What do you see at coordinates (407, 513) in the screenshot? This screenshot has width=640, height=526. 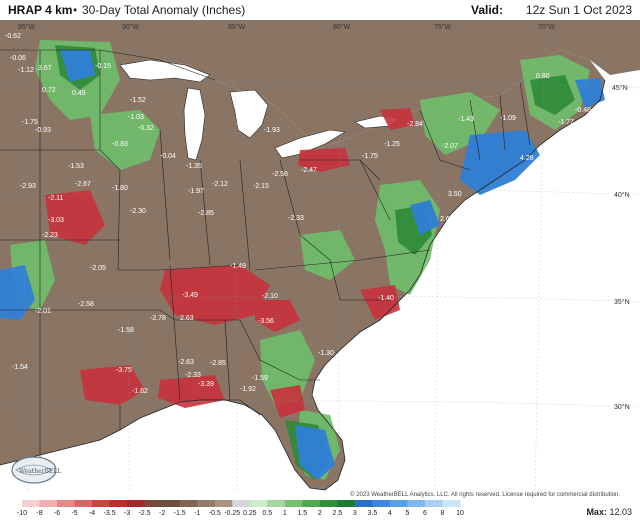 I see `colorbar-tick-label: 5` at bounding box center [407, 513].